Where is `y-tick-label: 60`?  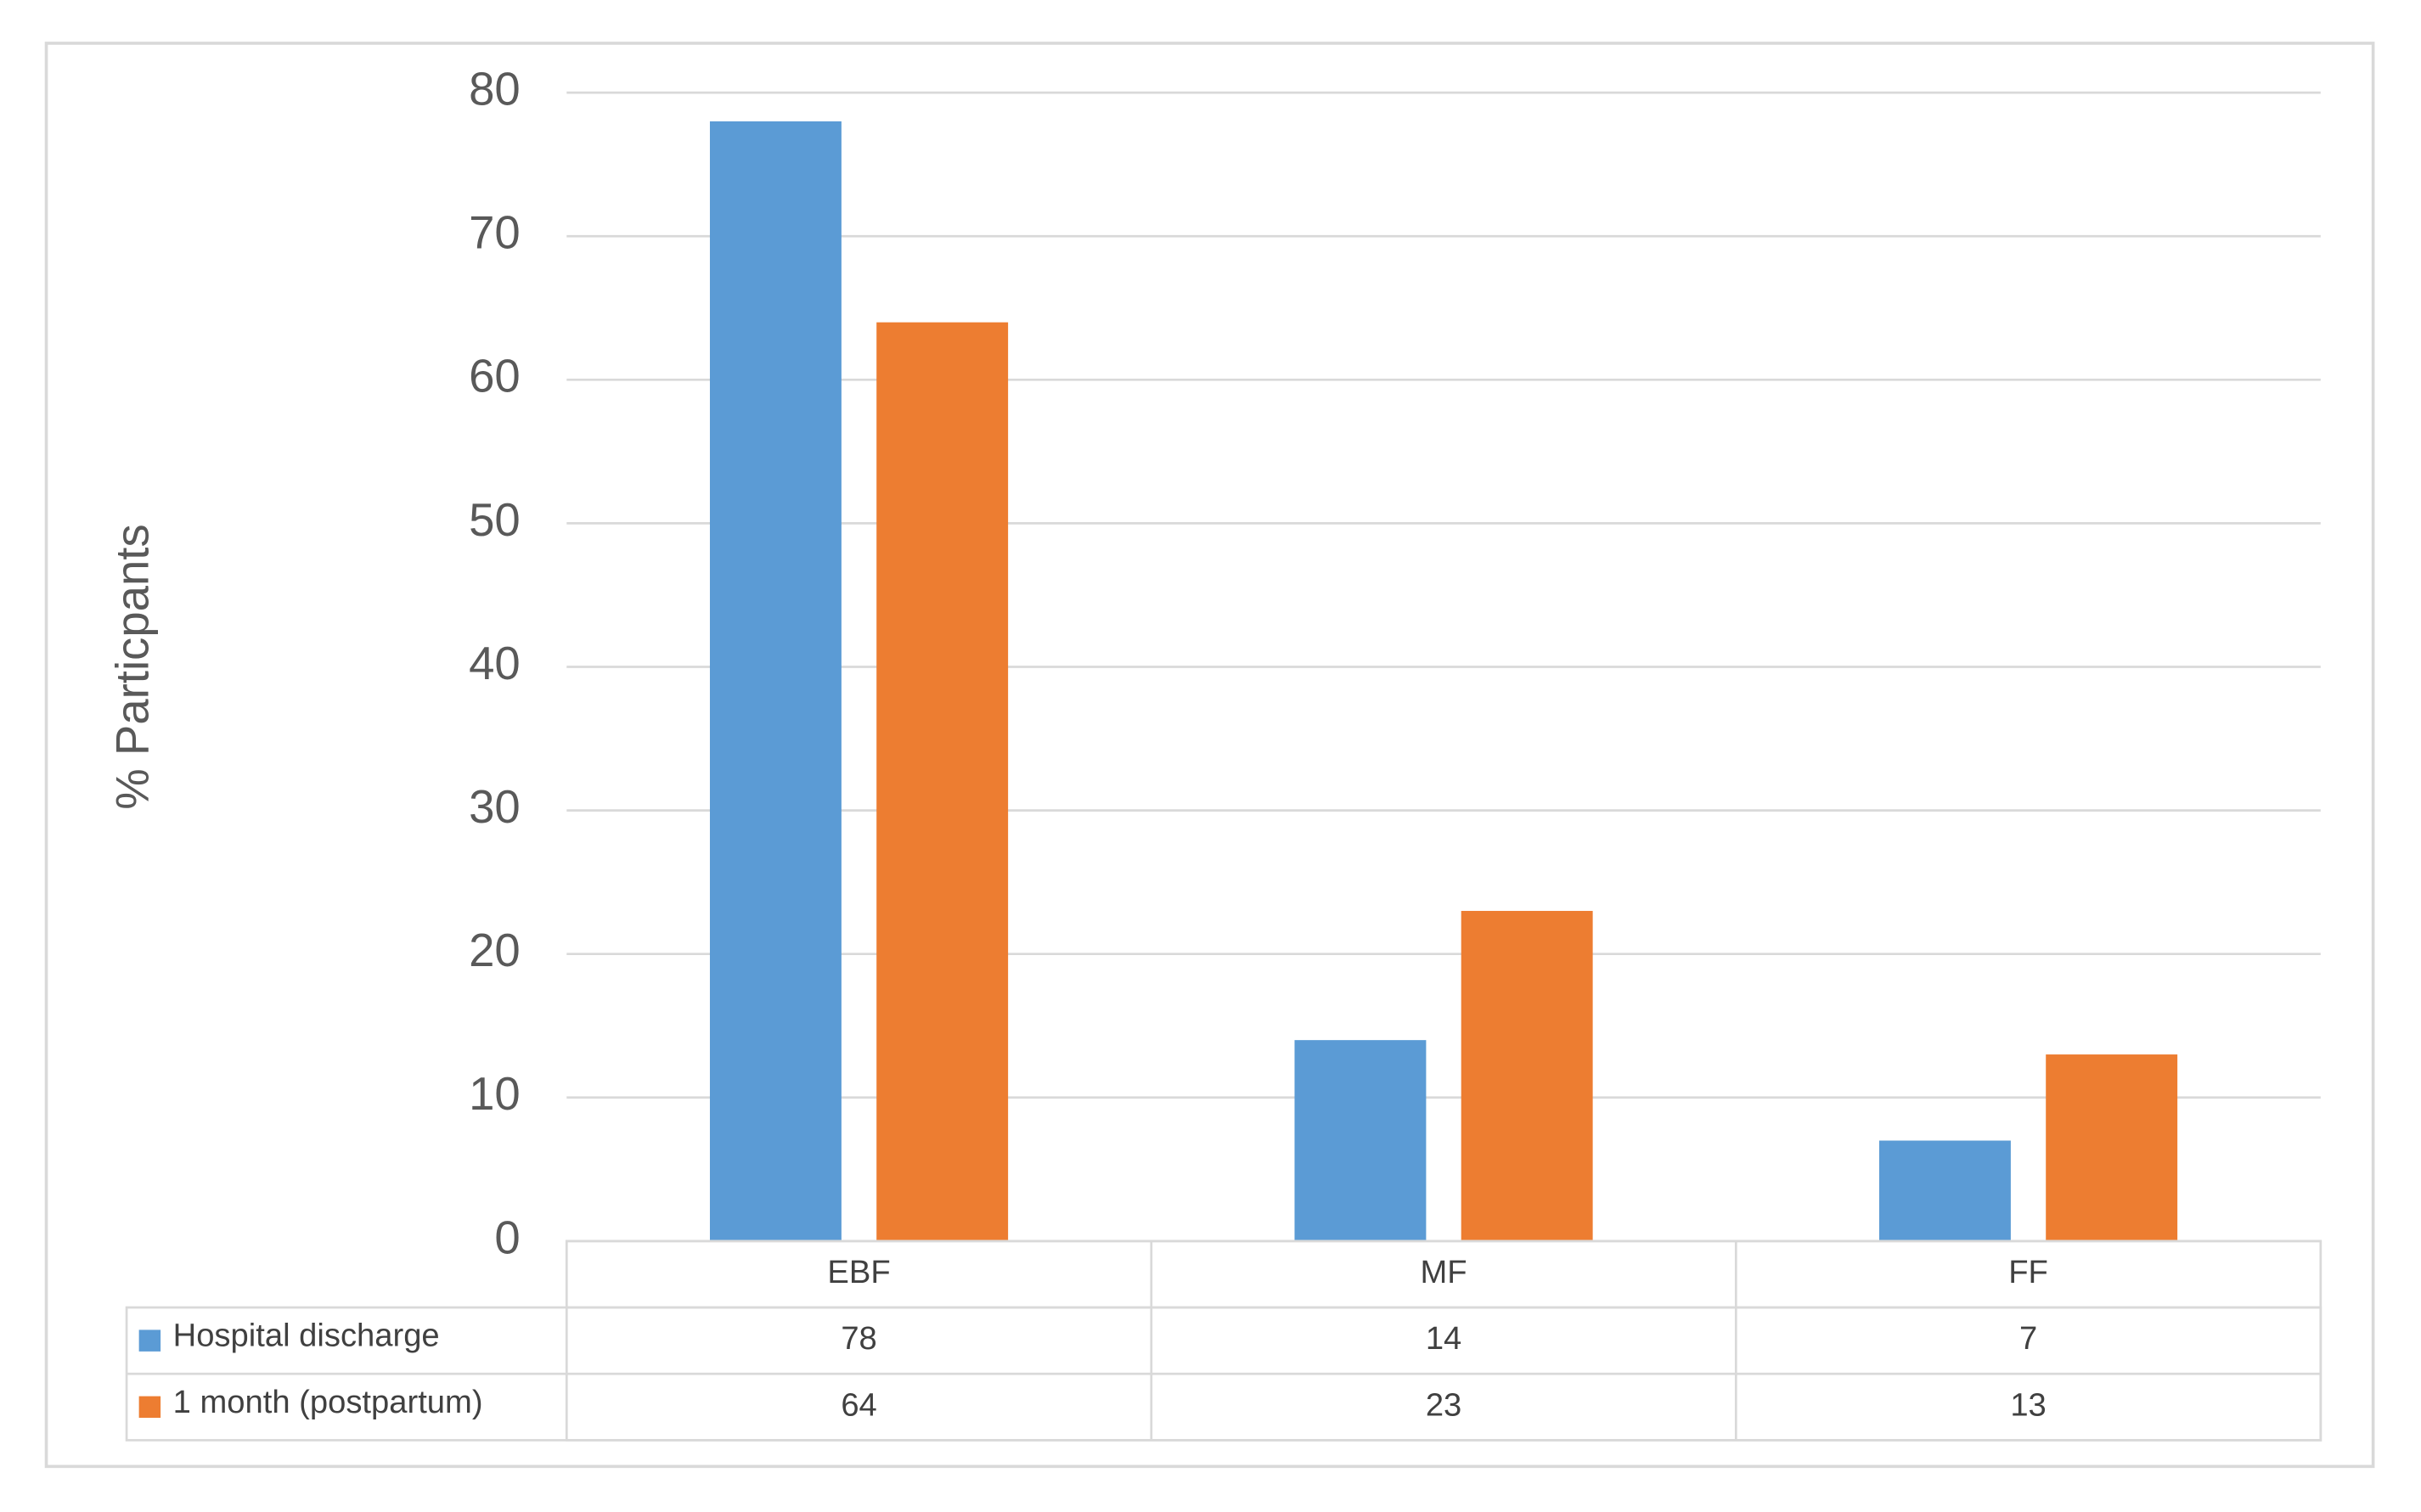 y-tick-label: 60 is located at coordinates (495, 376).